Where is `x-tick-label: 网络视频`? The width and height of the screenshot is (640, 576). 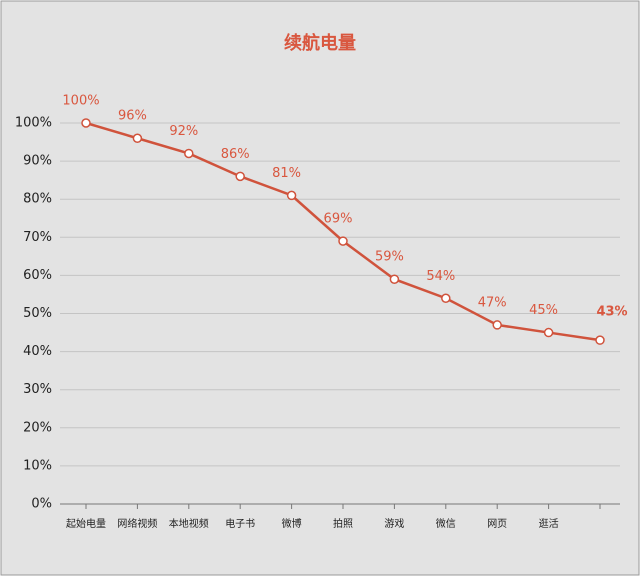 x-tick-label: 网络视频 is located at coordinates (137, 523).